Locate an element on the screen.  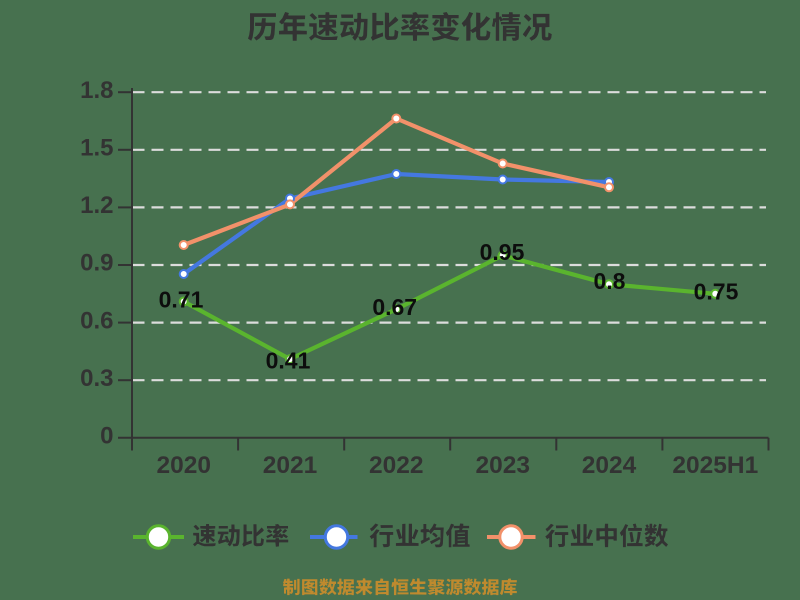
svg-text: 2023 is located at coordinates (502, 465).